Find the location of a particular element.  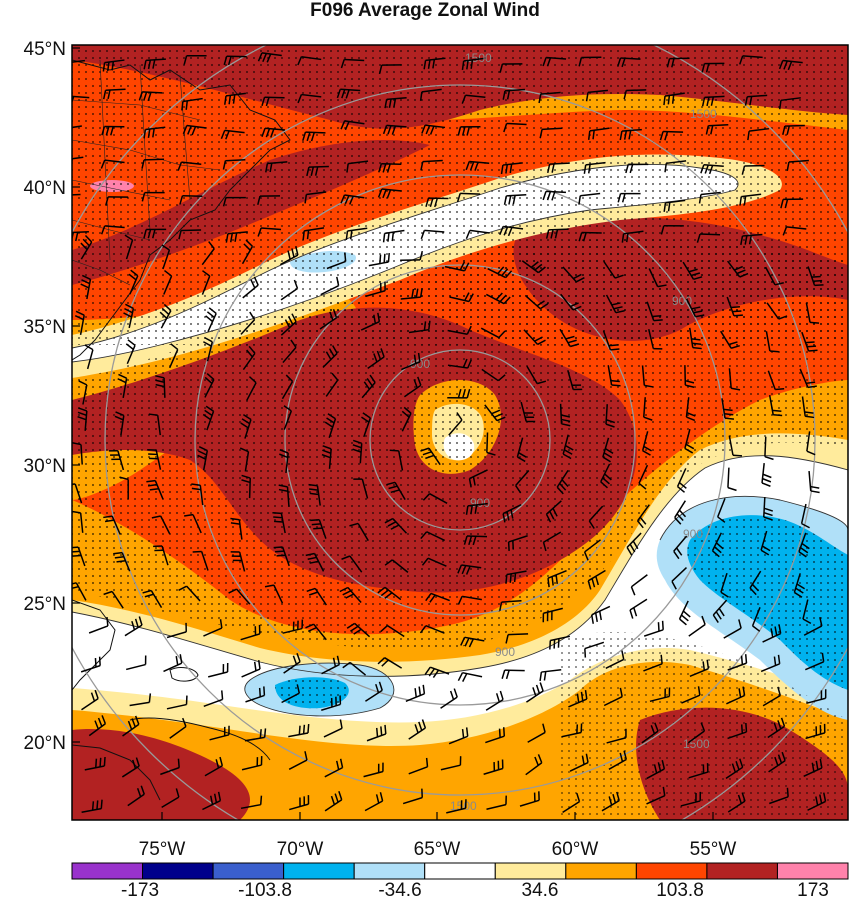

colorbar is located at coordinates (460, 871).